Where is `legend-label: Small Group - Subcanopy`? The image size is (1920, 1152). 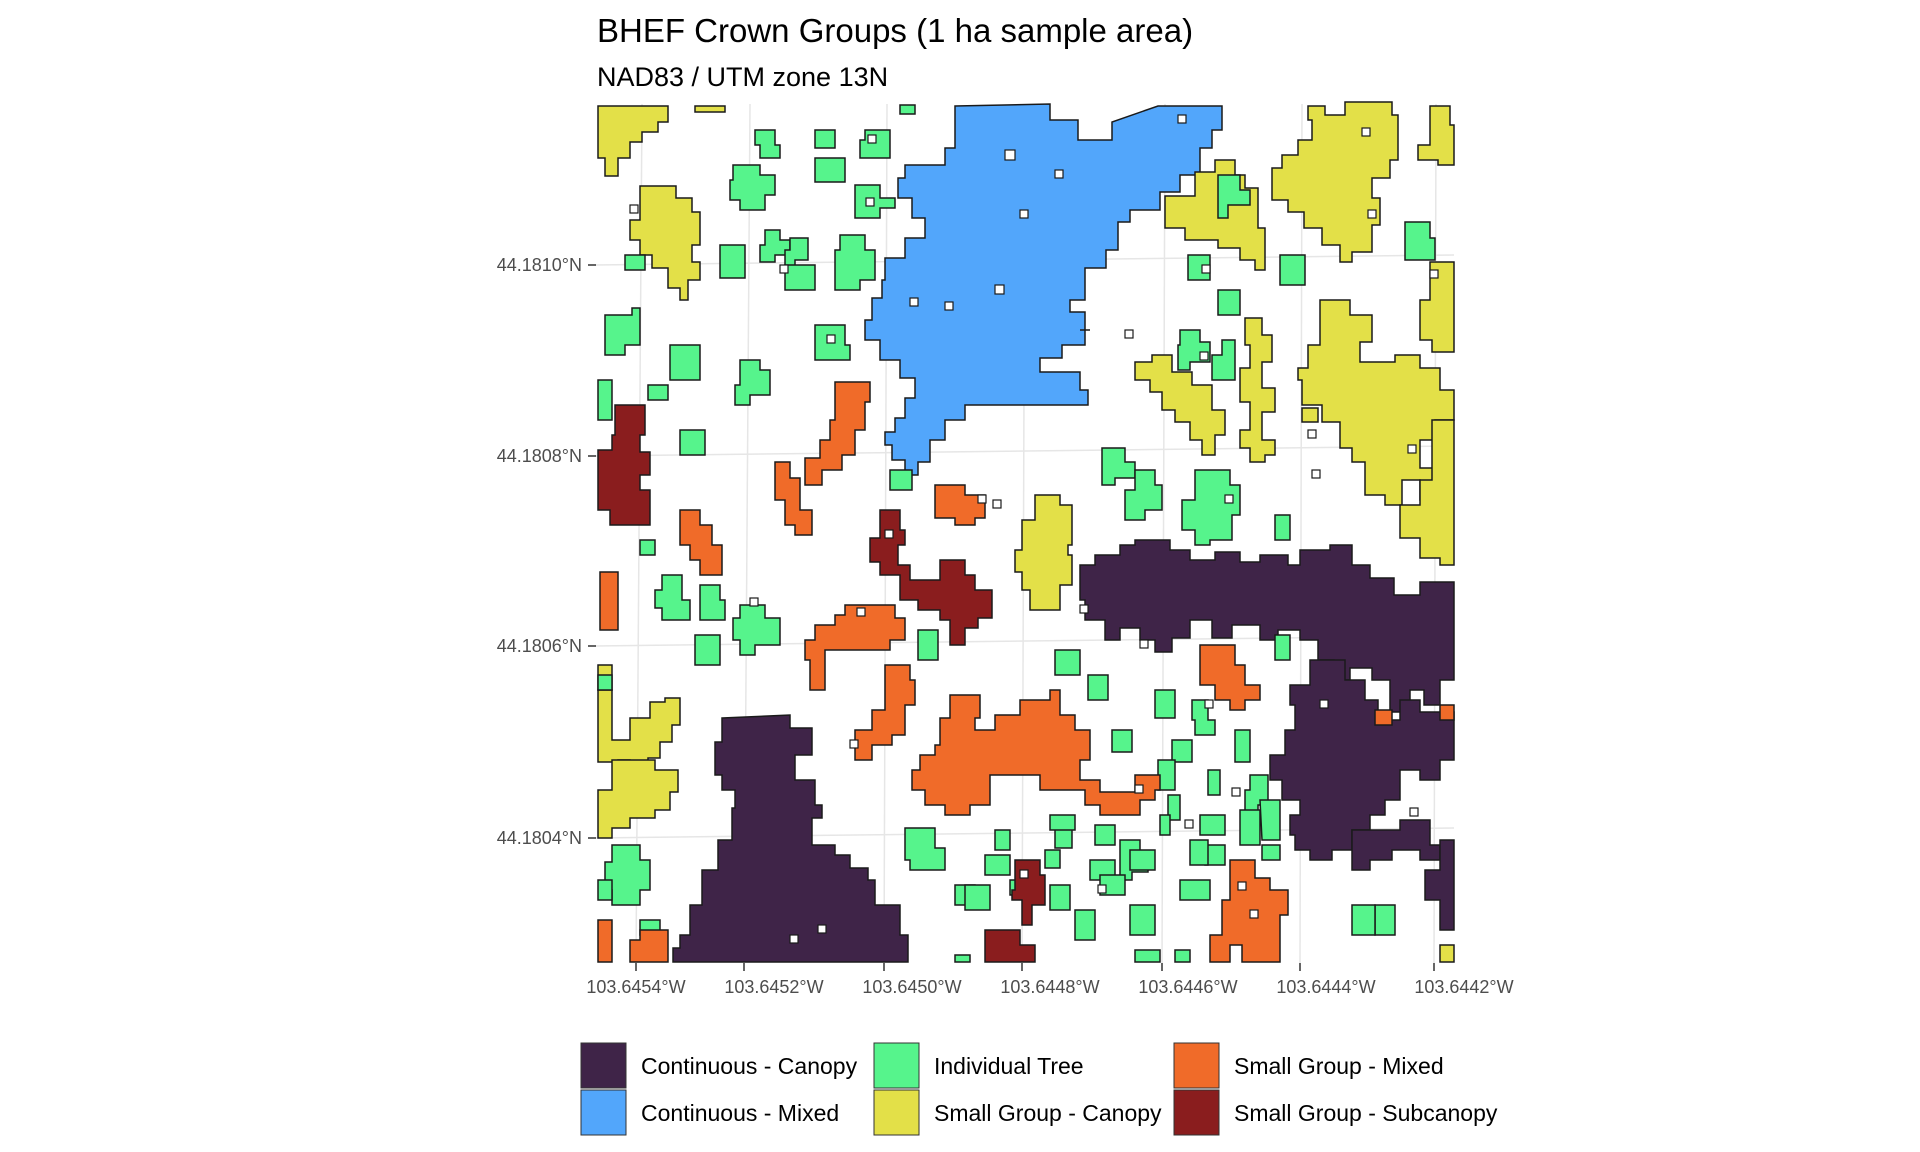 legend-label: Small Group - Subcanopy is located at coordinates (1366, 1113).